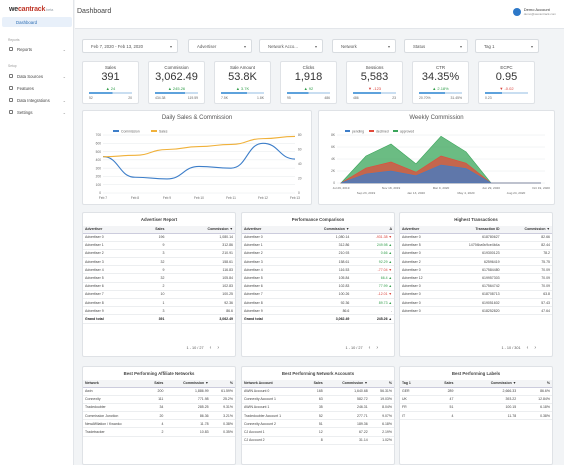  Describe the element at coordinates (37, 88) in the screenshot. I see `sidebar-item-features: Features` at that location.